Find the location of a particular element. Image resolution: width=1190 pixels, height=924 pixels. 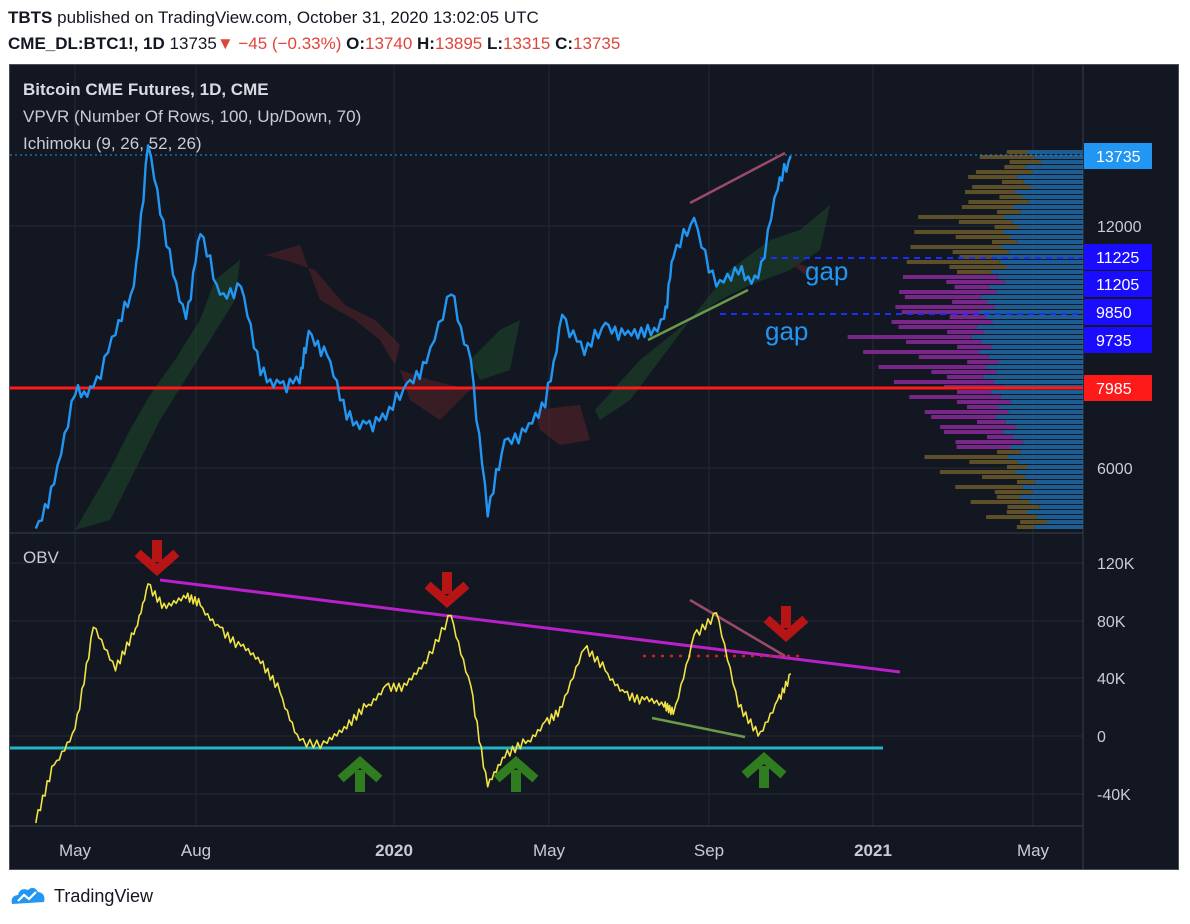

high-value: 13895 is located at coordinates (458, 43).